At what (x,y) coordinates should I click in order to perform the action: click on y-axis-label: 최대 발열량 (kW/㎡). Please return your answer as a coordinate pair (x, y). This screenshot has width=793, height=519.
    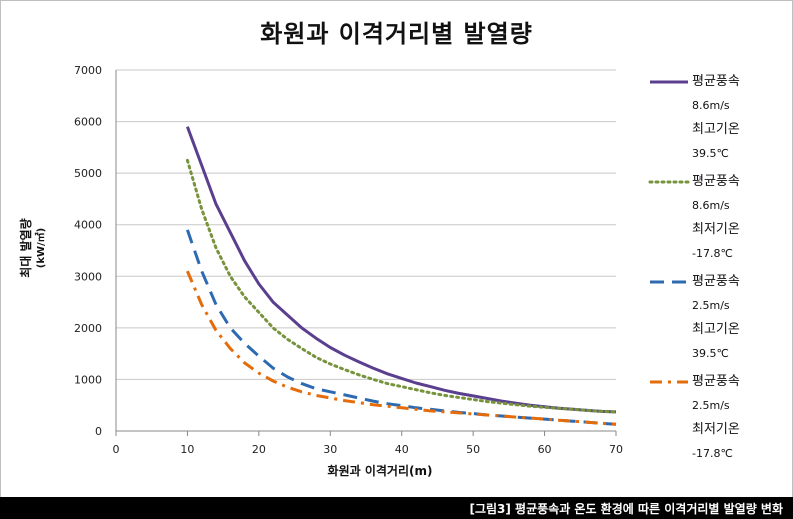
    Looking at the image, I should click on (34, 247).